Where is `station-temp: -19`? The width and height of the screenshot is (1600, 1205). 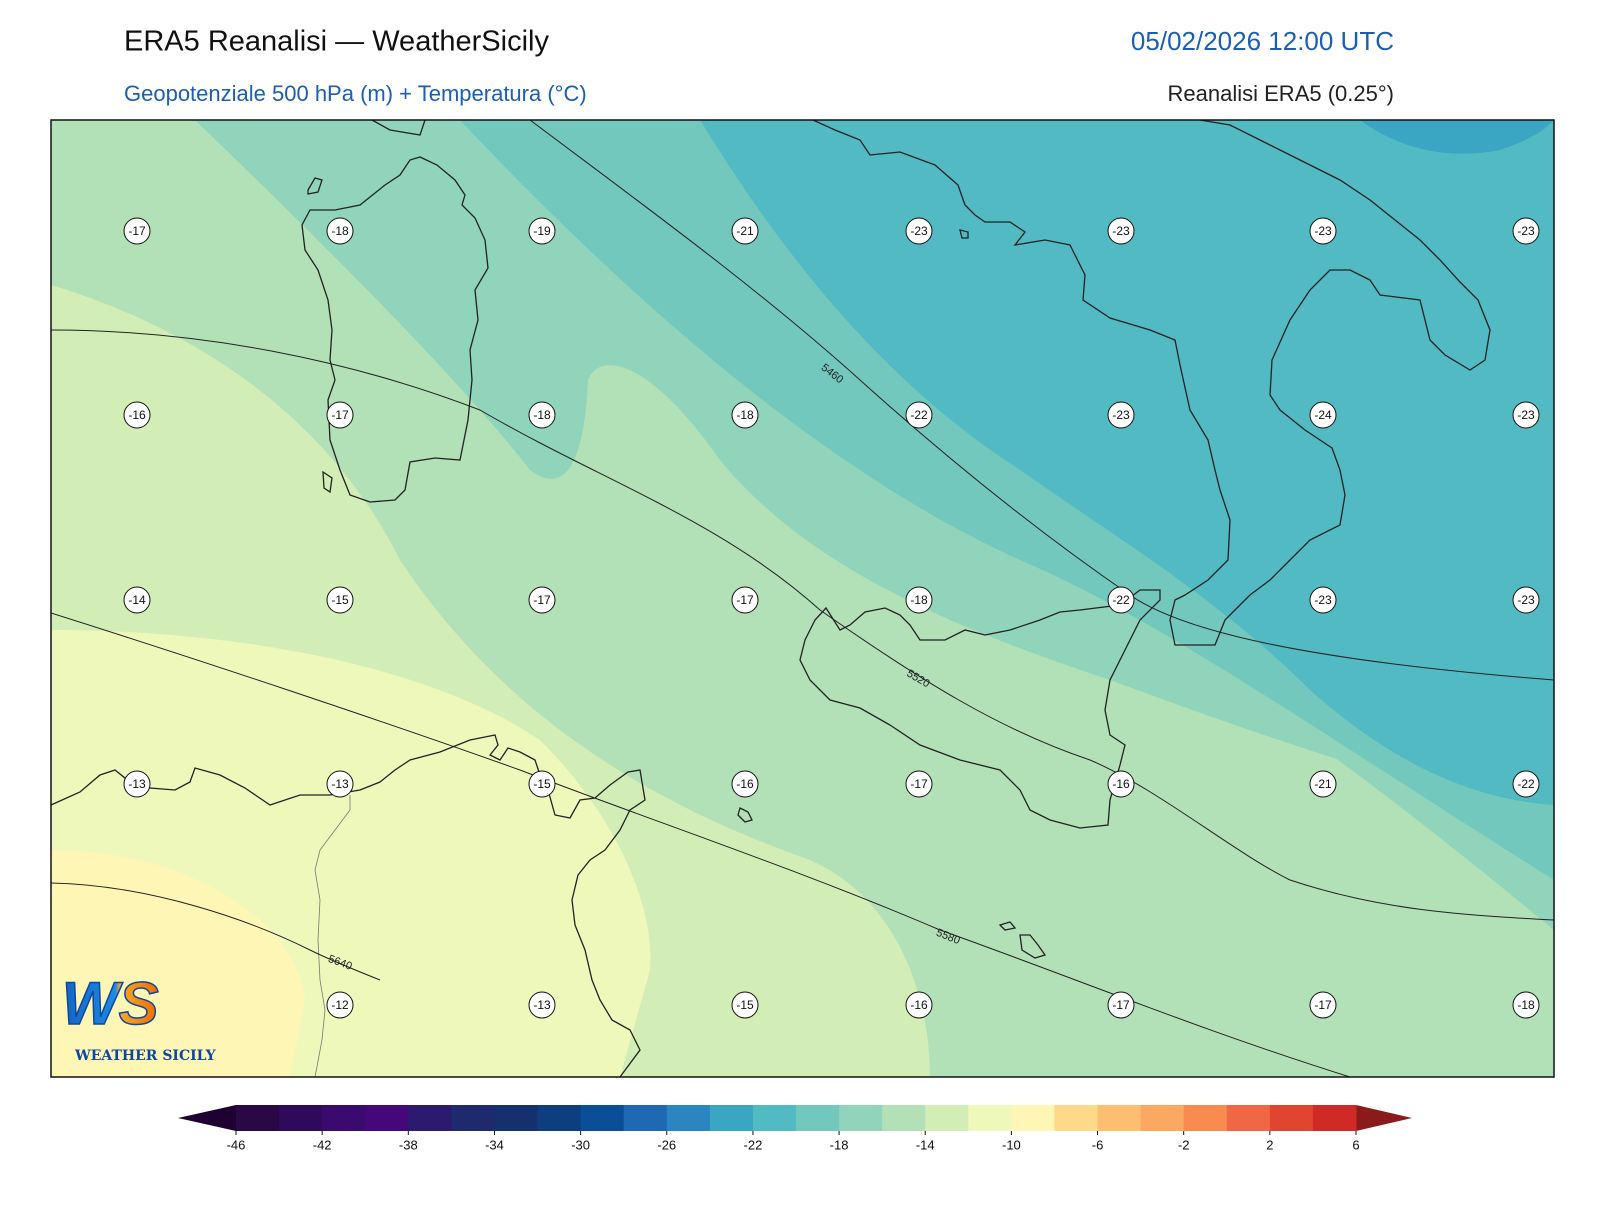
station-temp: -19 is located at coordinates (542, 231).